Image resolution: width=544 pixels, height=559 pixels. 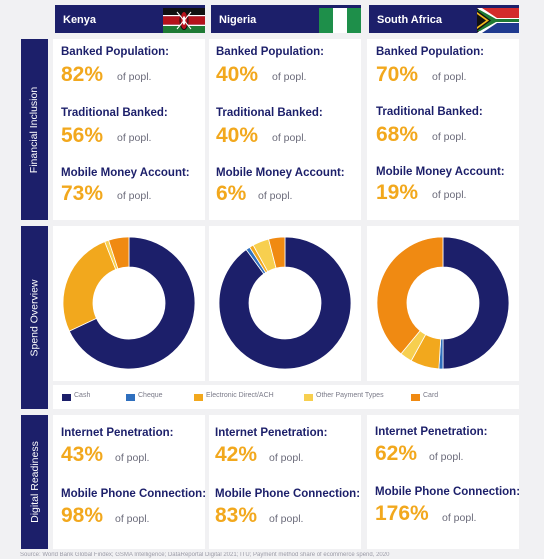 What do you see at coordinates (231, 193) in the screenshot?
I see `metric-value: 6%` at bounding box center [231, 193].